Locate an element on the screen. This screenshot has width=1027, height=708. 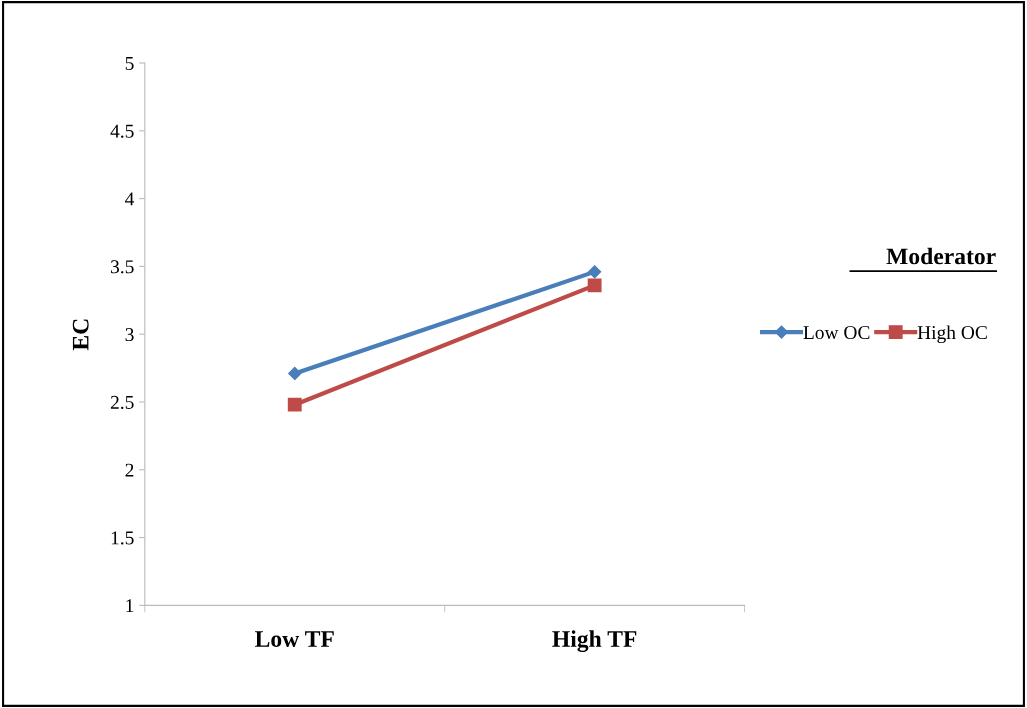
y-tick-label: 2 is located at coordinates (129, 470).